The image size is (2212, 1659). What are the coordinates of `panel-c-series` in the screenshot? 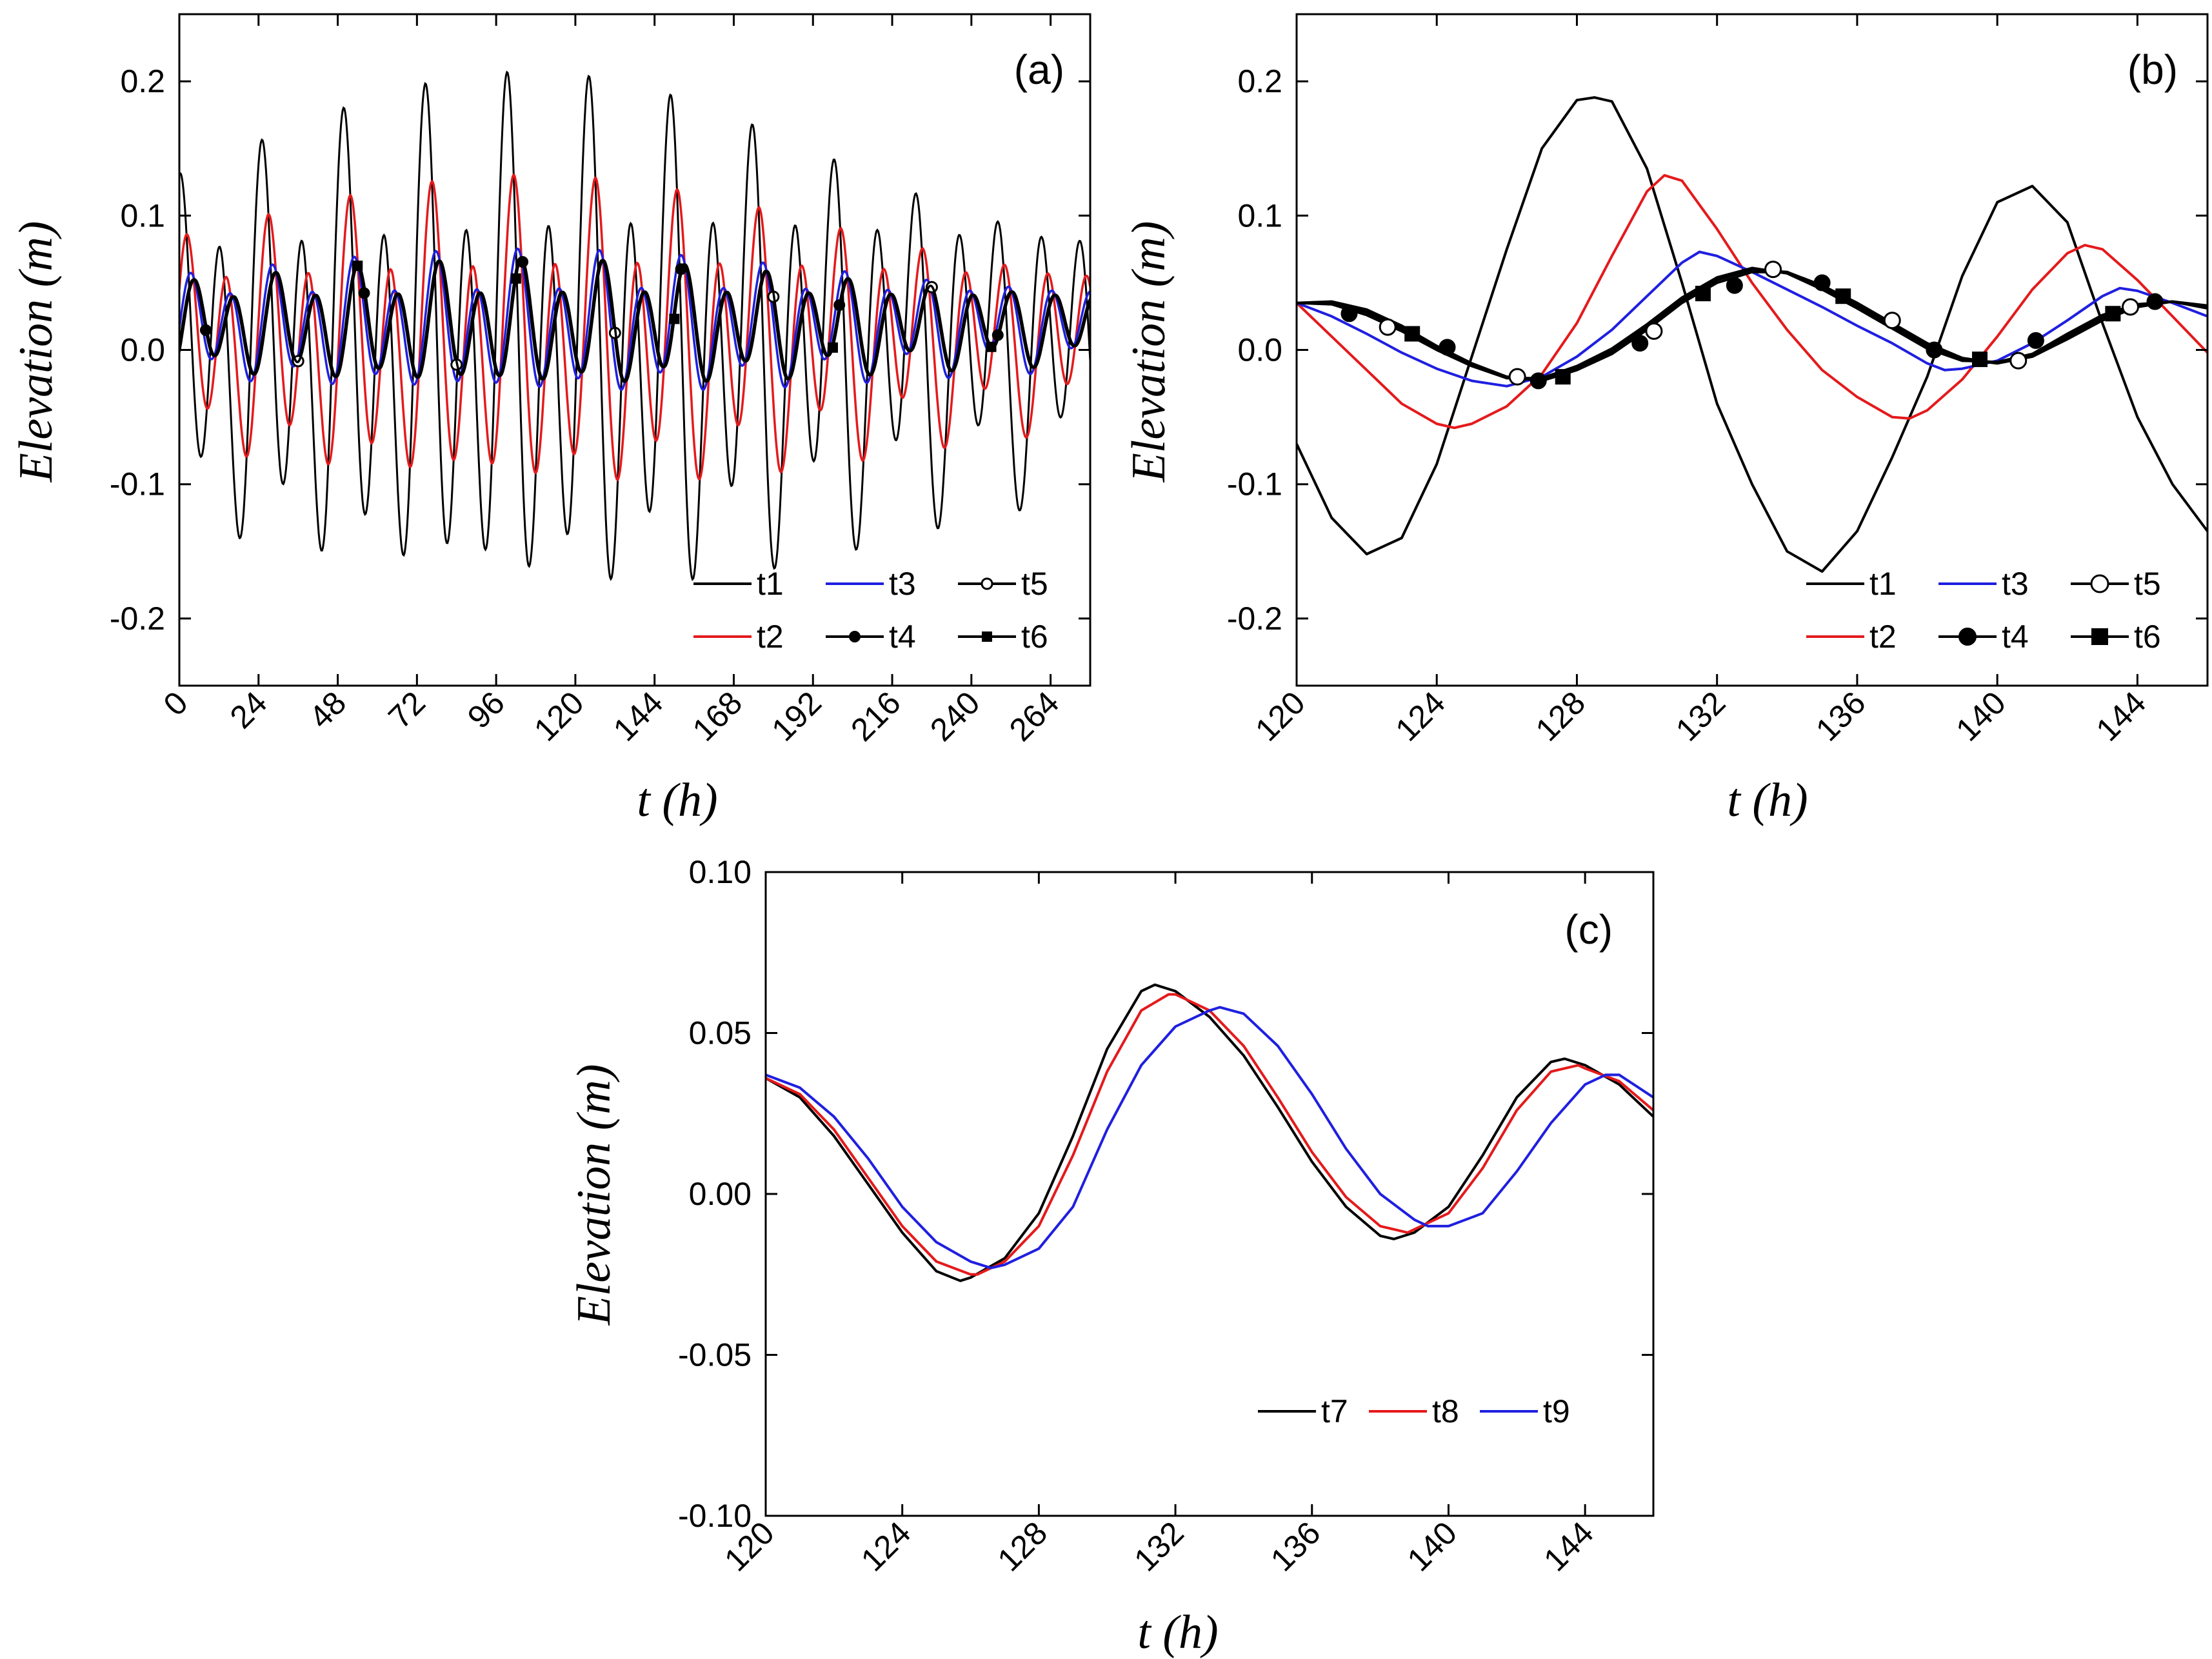 It's located at (1209, 1132).